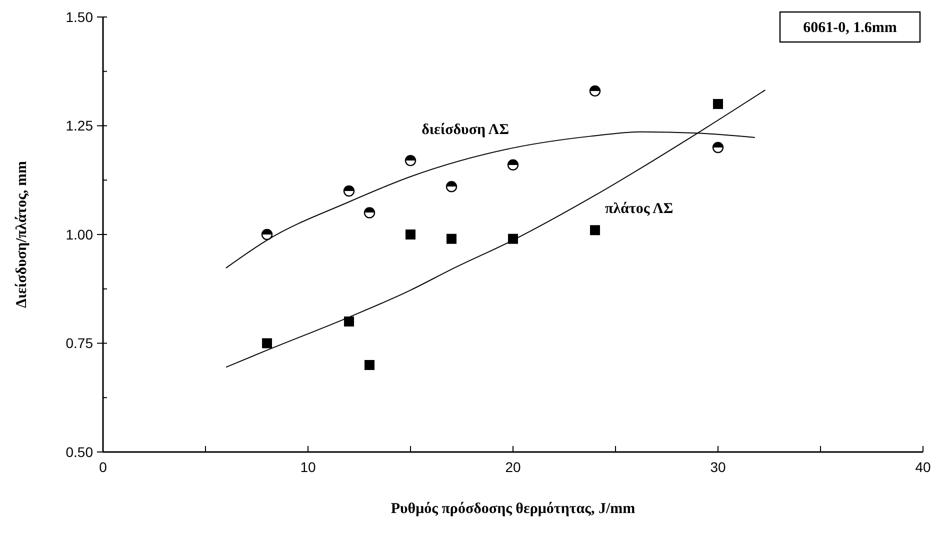  Describe the element at coordinates (80, 452) in the screenshot. I see `y-tick-label: 0.50` at that location.